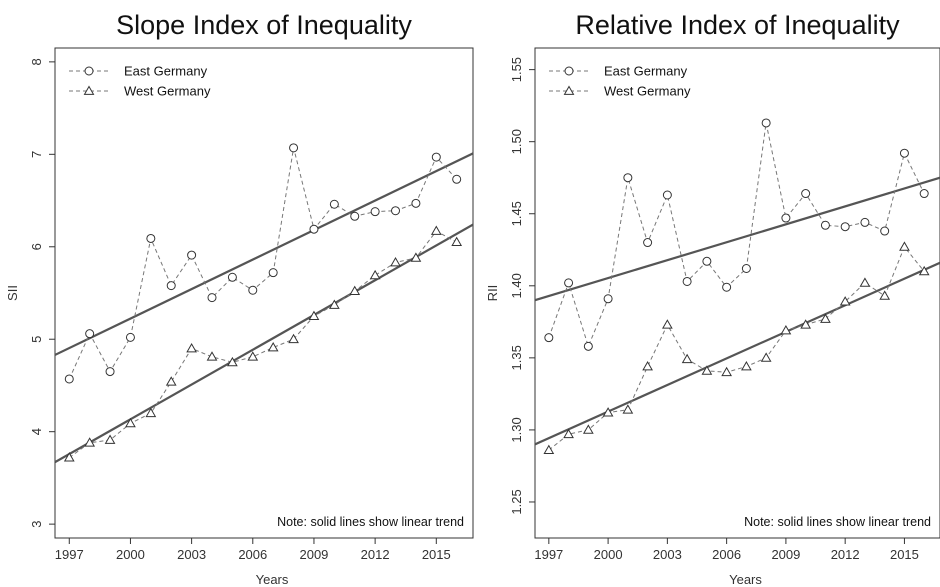 The height and width of the screenshot is (587, 940). Describe the element at coordinates (191, 554) in the screenshot. I see `sii-x-tick-label: 2003` at that location.